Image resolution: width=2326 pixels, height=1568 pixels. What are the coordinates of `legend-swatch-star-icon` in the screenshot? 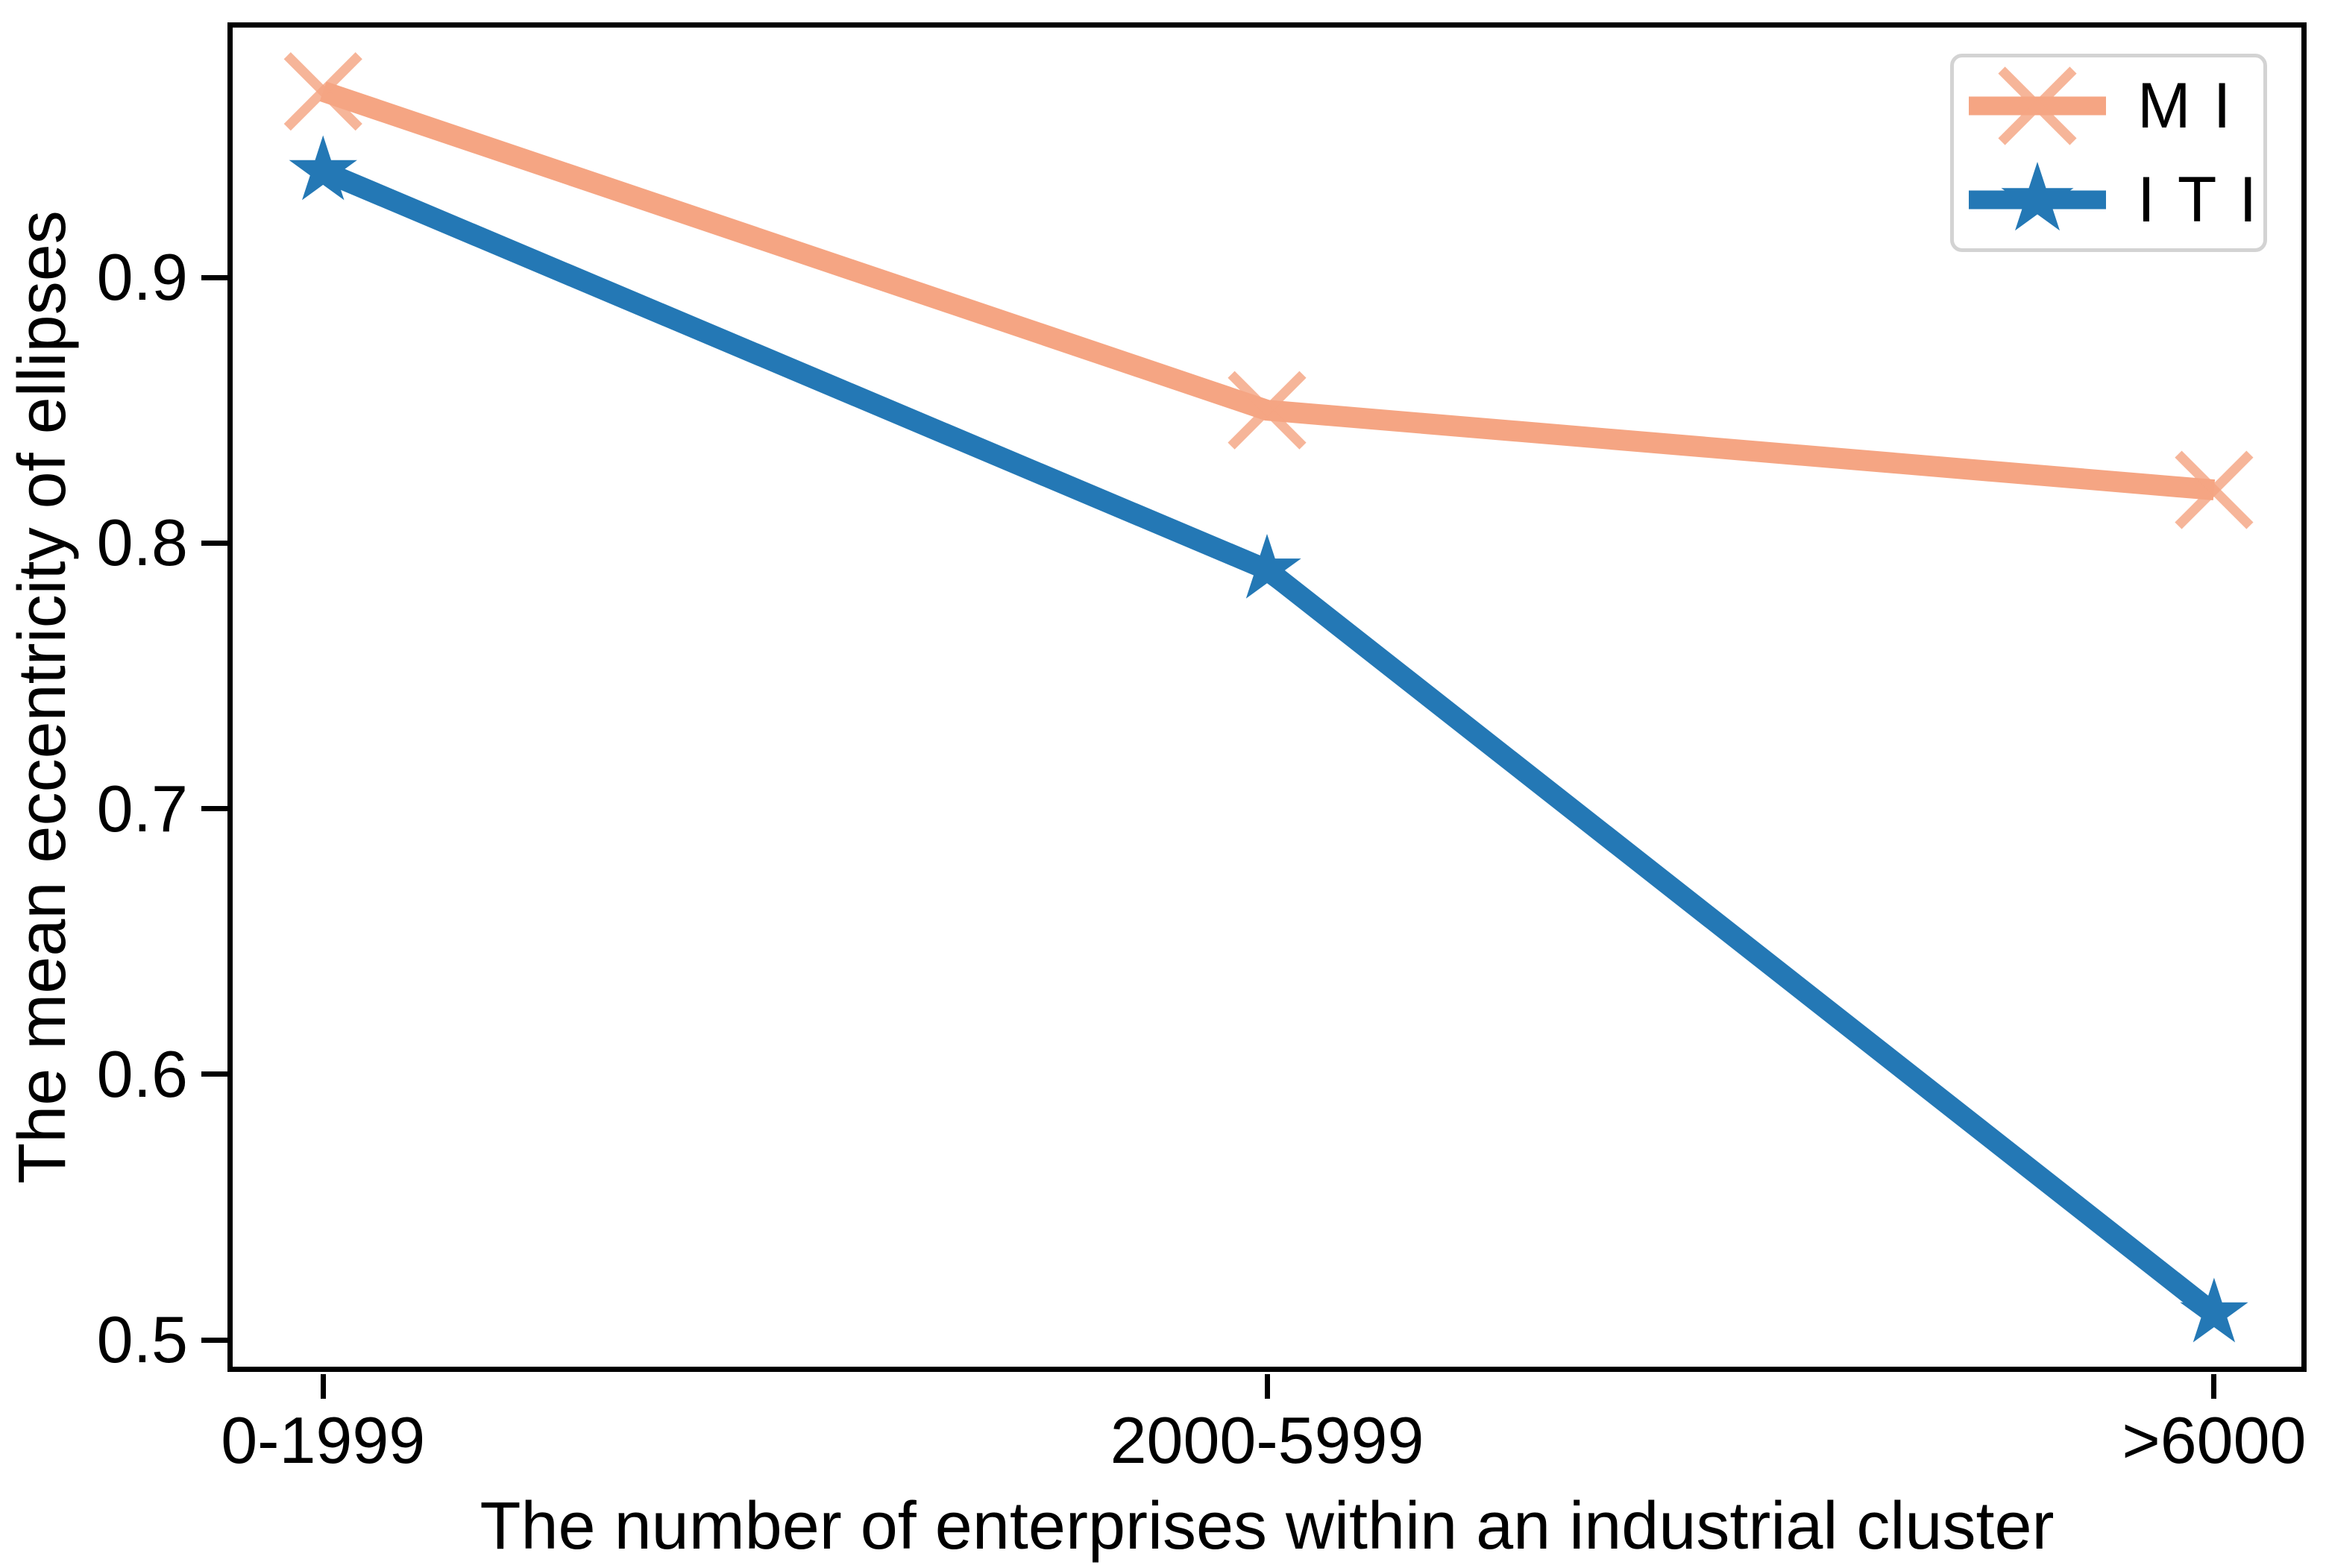 It's located at (2037, 196).